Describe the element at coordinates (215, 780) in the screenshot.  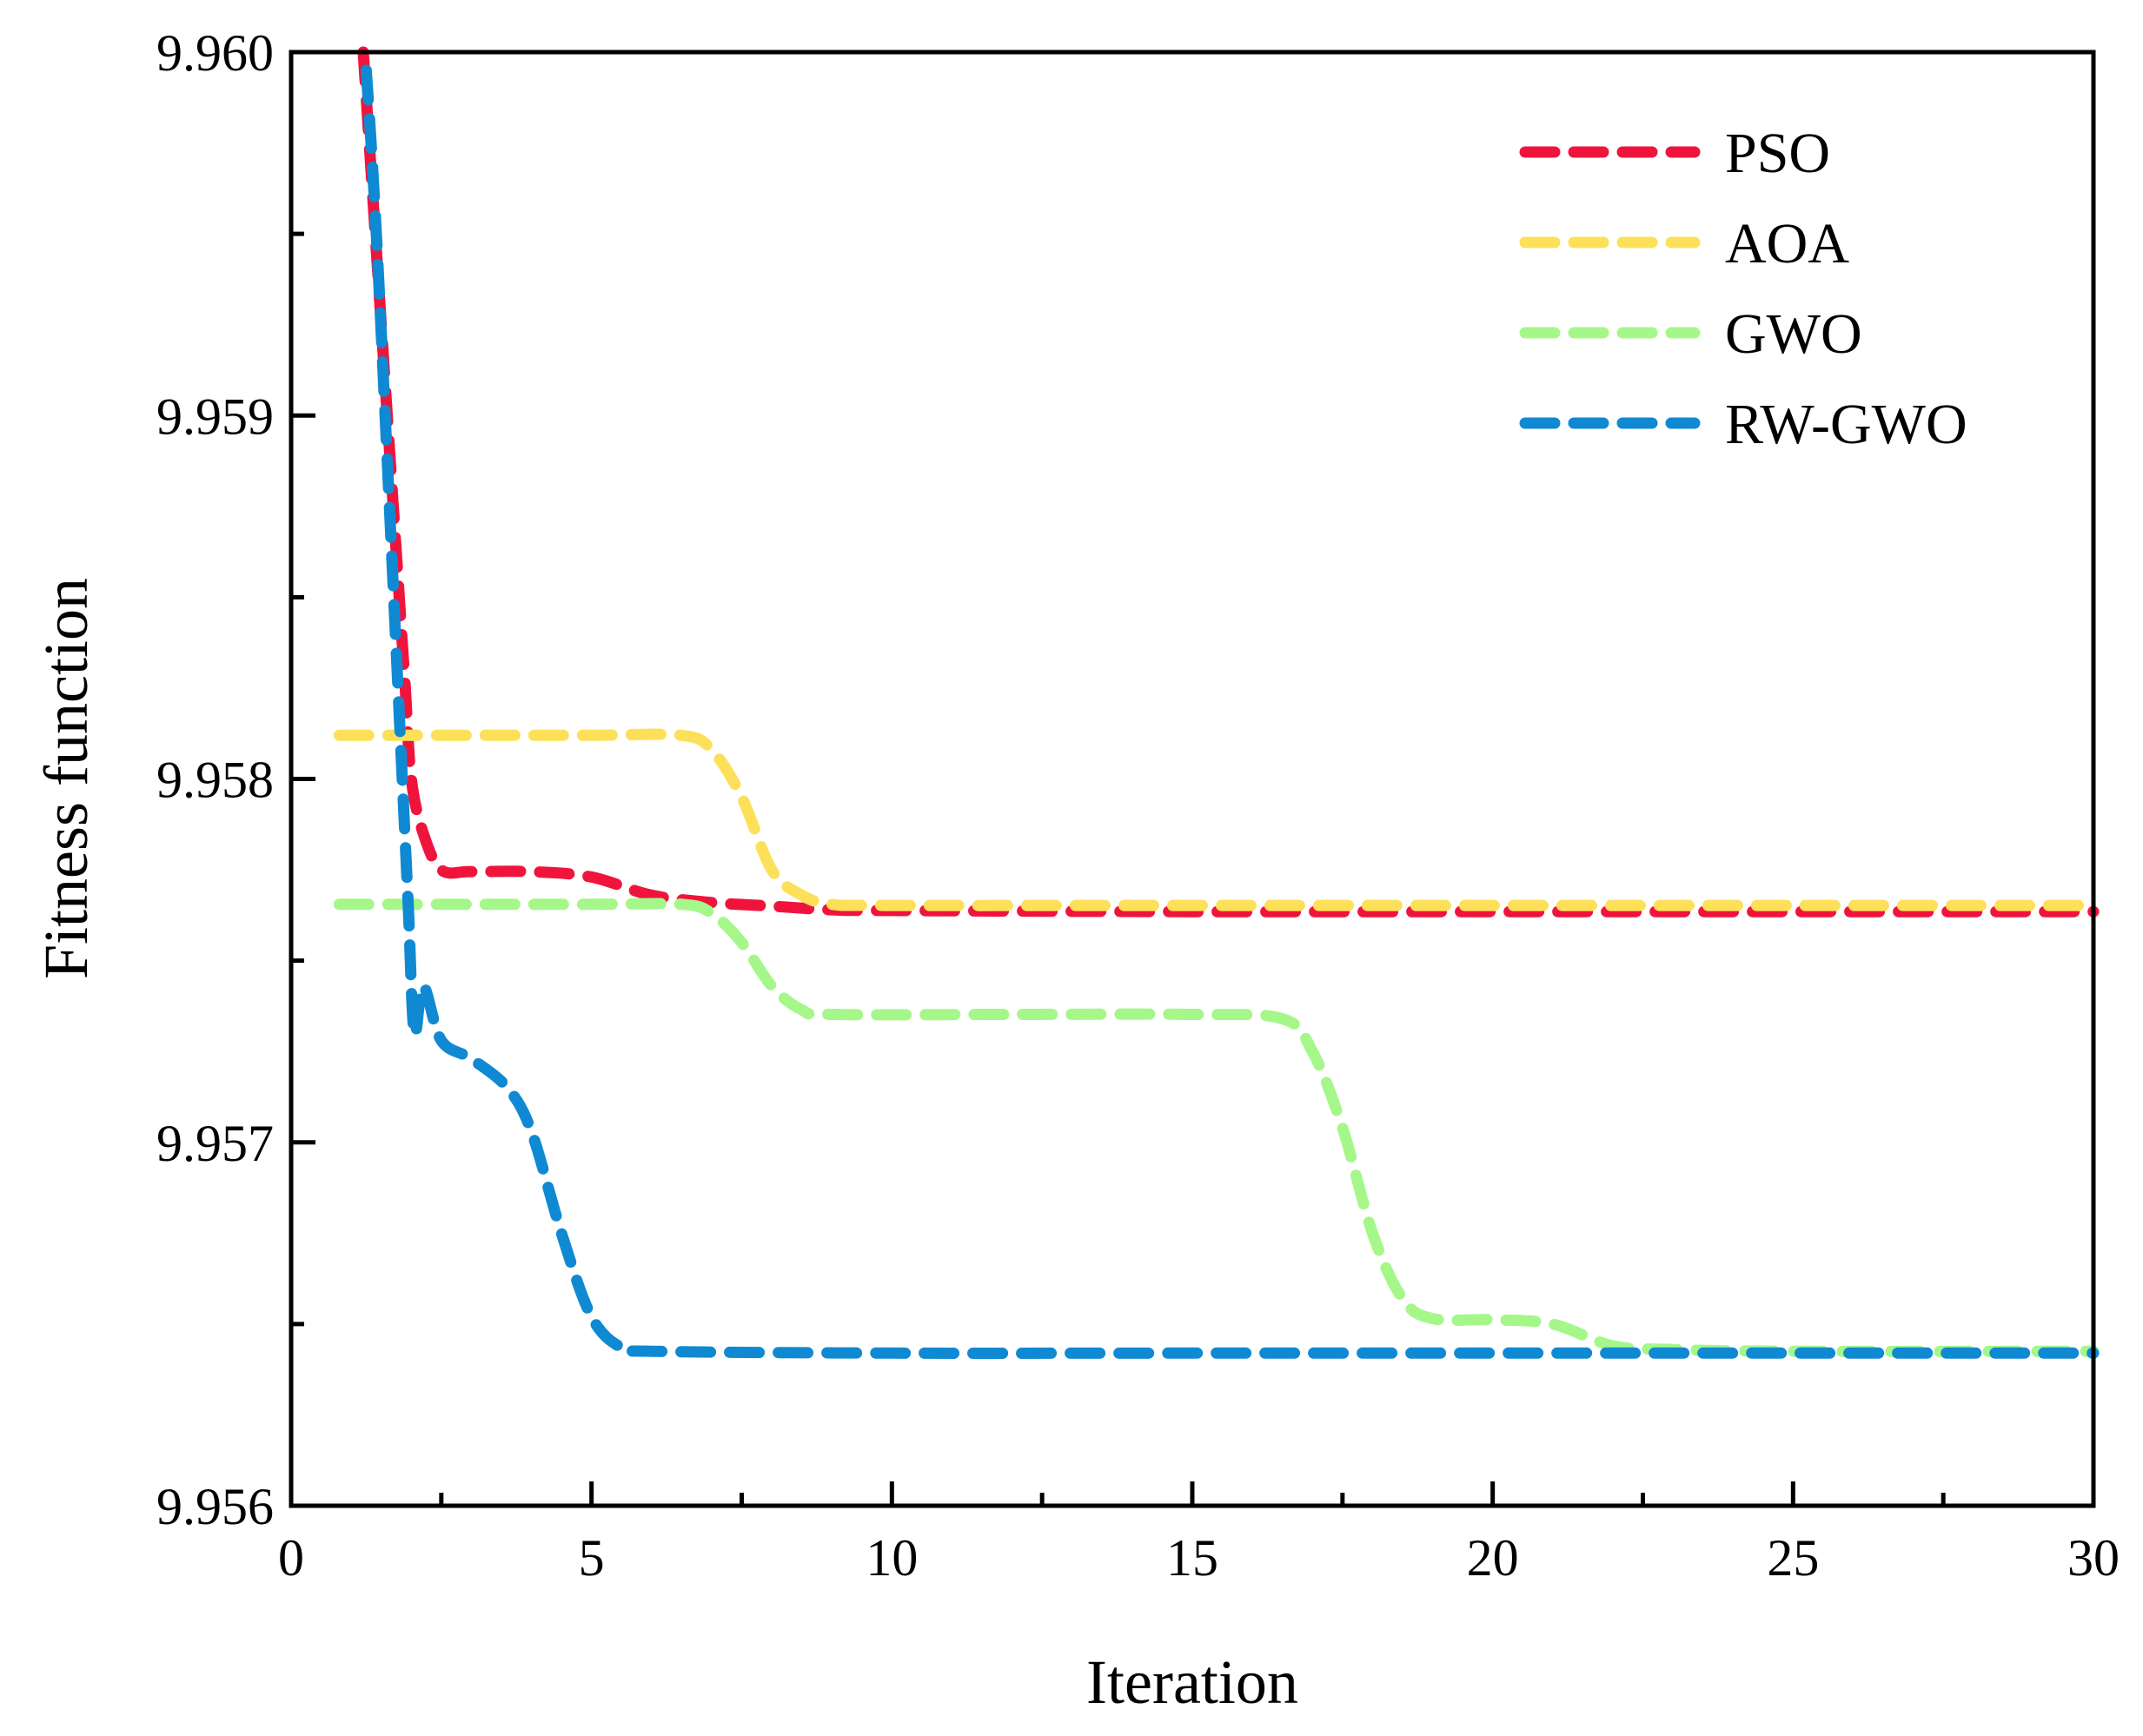
I see `y-tick-label: 9.958` at that location.